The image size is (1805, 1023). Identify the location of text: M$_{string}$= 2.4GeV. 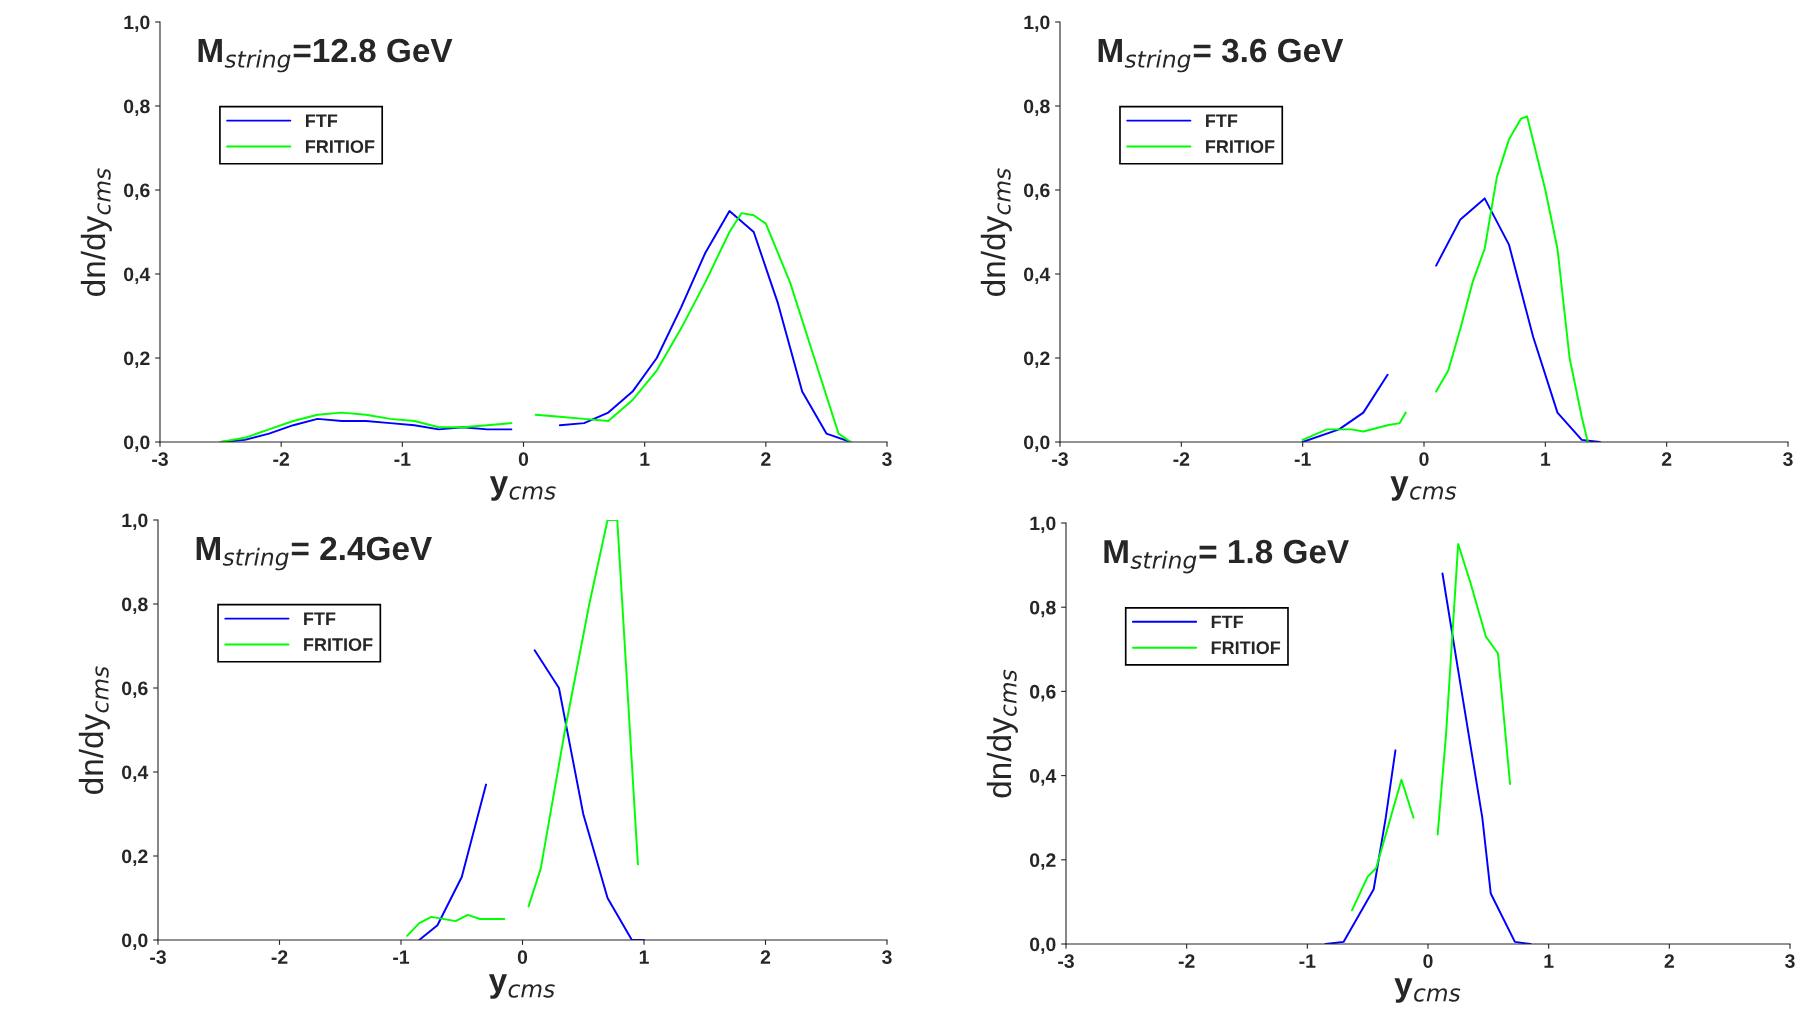
(314, 553).